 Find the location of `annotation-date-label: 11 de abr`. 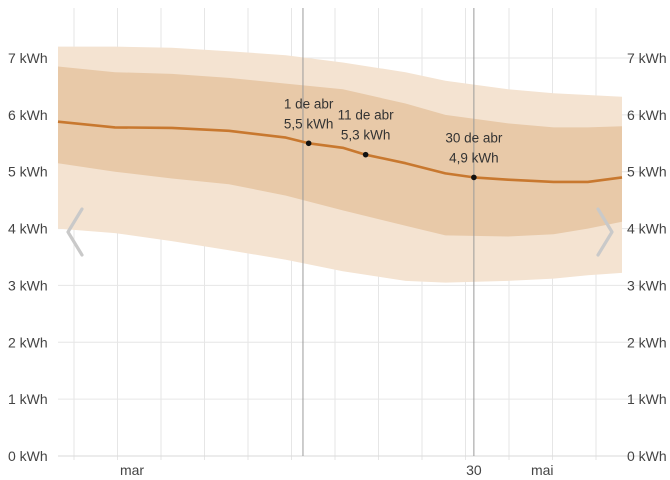

annotation-date-label: 11 de abr is located at coordinates (366, 115).